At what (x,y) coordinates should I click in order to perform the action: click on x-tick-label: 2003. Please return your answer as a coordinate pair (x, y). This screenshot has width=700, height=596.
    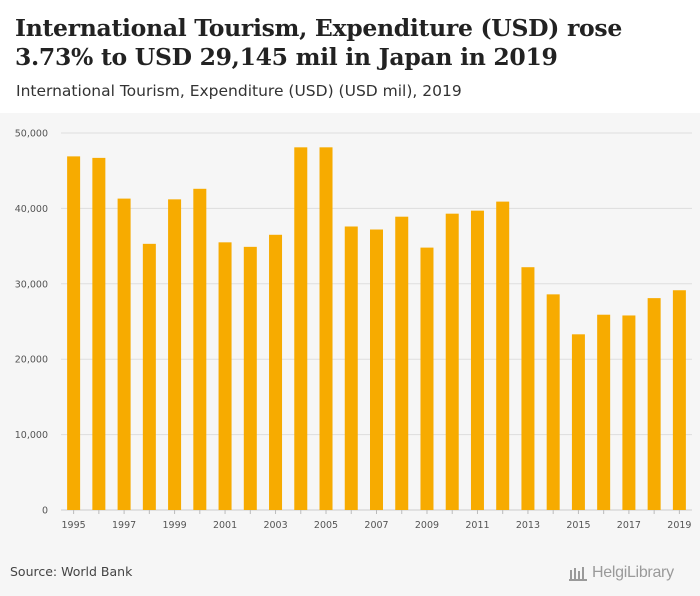
    Looking at the image, I should click on (275, 525).